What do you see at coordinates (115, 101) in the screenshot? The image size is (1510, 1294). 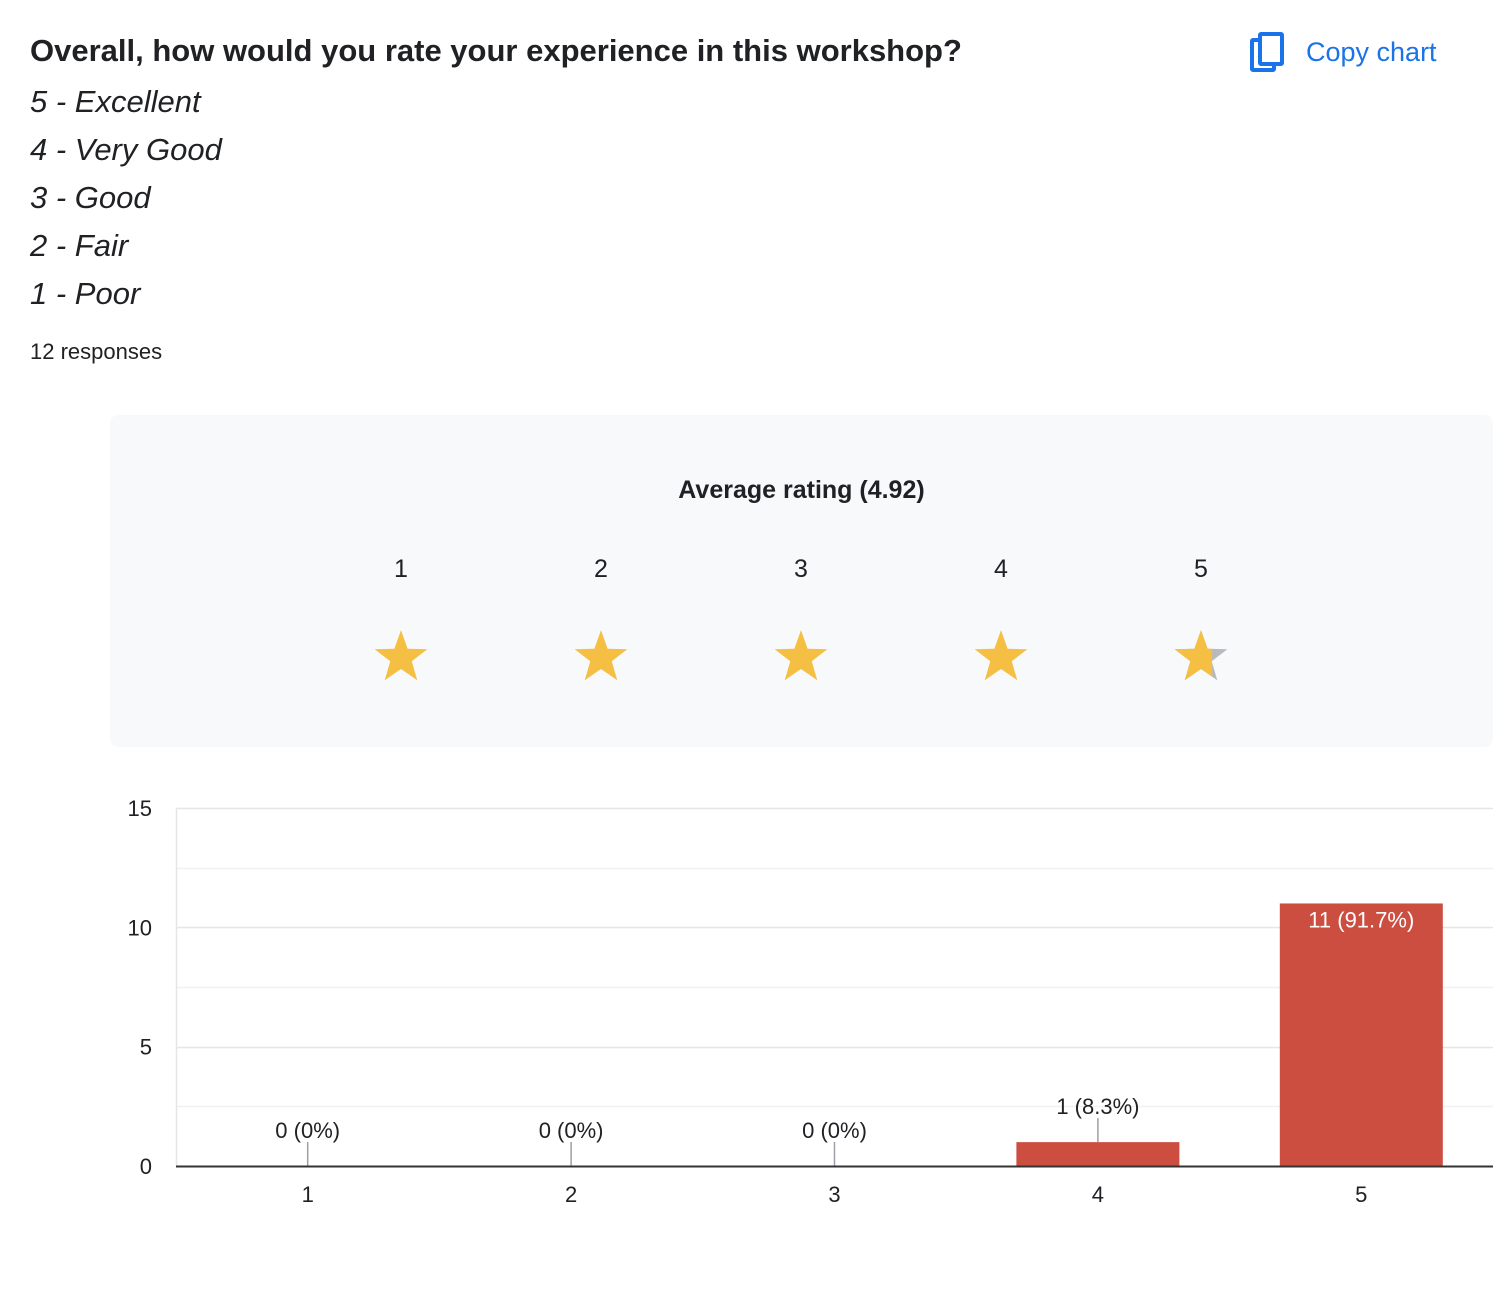 I see `scale-option-5: 5 - Excellent` at bounding box center [115, 101].